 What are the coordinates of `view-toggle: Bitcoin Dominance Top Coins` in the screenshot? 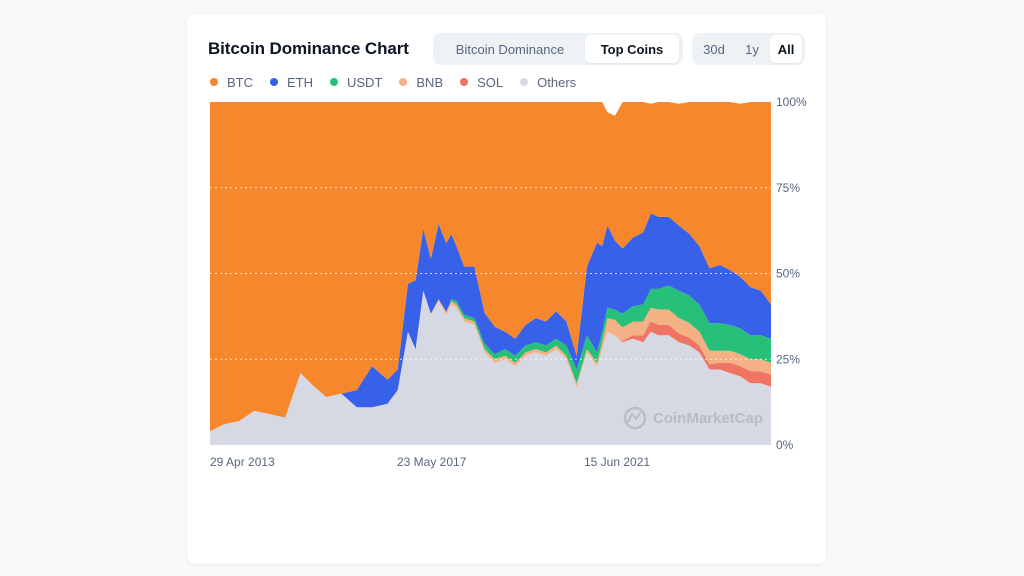 It's located at (558, 49).